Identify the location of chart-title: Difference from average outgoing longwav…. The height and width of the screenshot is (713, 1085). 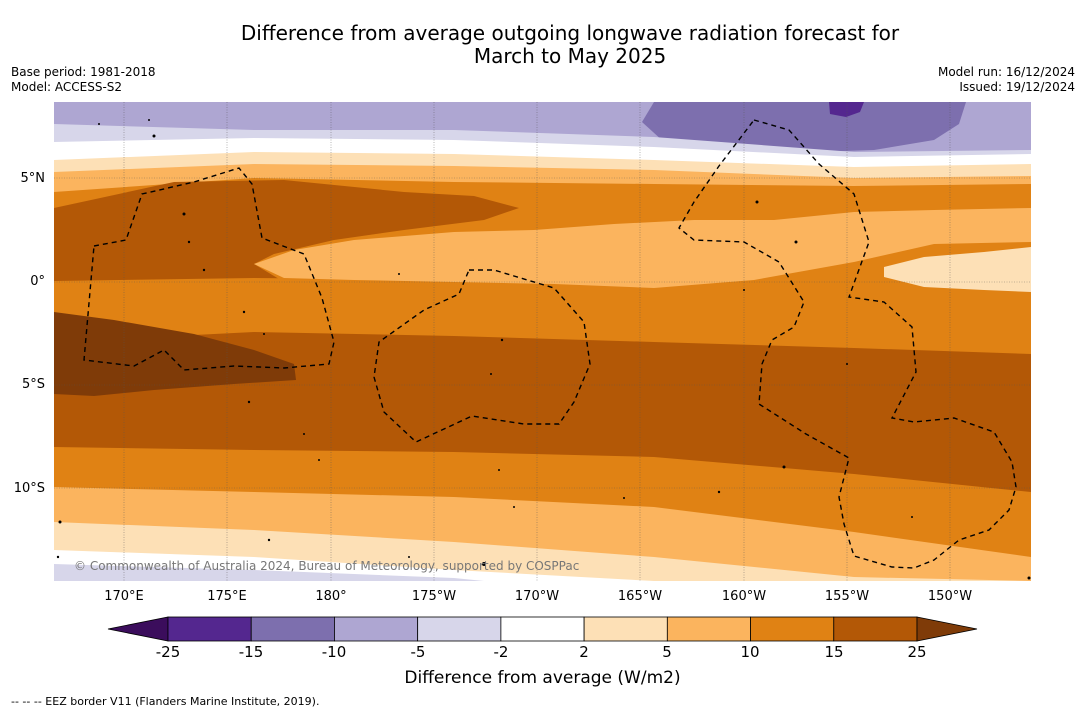
(542, 45).